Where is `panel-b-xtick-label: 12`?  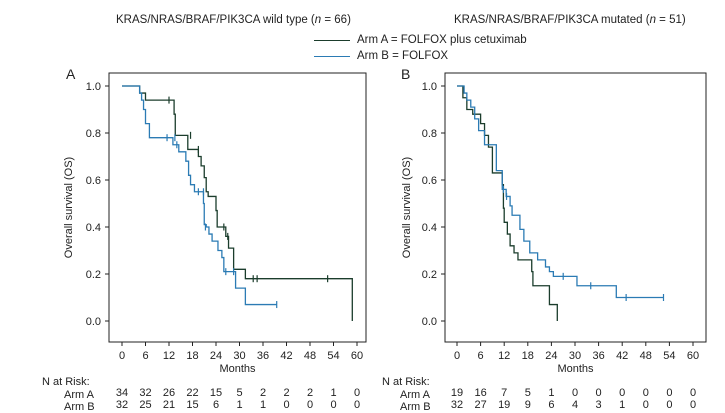 panel-b-xtick-label: 12 is located at coordinates (504, 356).